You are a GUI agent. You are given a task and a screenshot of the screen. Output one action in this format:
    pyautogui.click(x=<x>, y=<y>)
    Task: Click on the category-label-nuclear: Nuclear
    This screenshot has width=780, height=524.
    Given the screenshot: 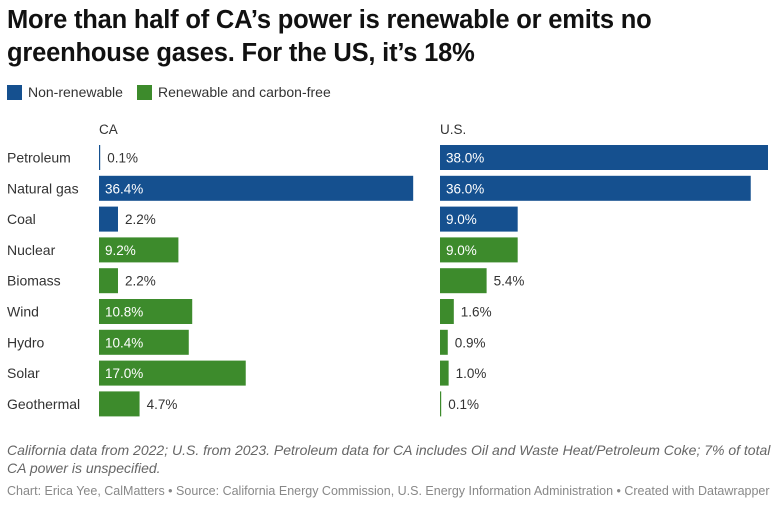 What is the action you would take?
    pyautogui.click(x=31, y=250)
    